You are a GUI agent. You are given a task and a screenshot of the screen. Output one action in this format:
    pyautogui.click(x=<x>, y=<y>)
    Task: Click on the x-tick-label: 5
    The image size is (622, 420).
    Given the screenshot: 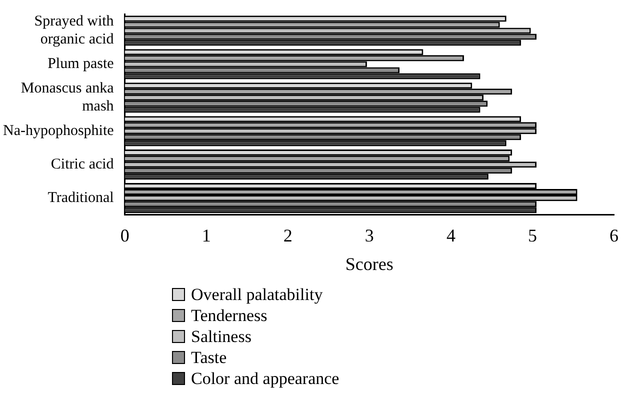 What is the action you would take?
    pyautogui.click(x=532, y=235)
    